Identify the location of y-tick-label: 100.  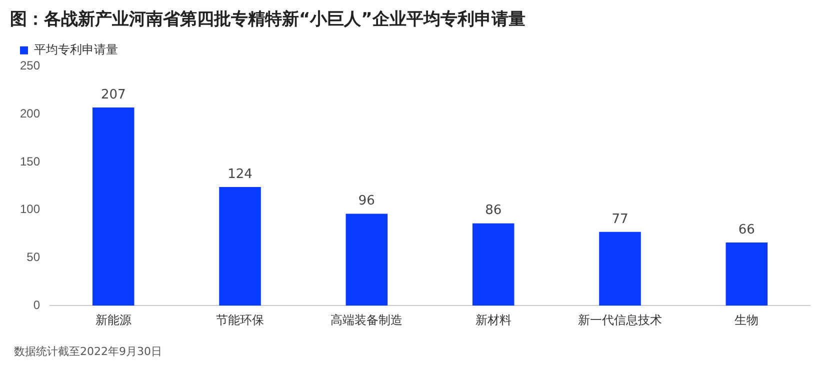
(30, 209).